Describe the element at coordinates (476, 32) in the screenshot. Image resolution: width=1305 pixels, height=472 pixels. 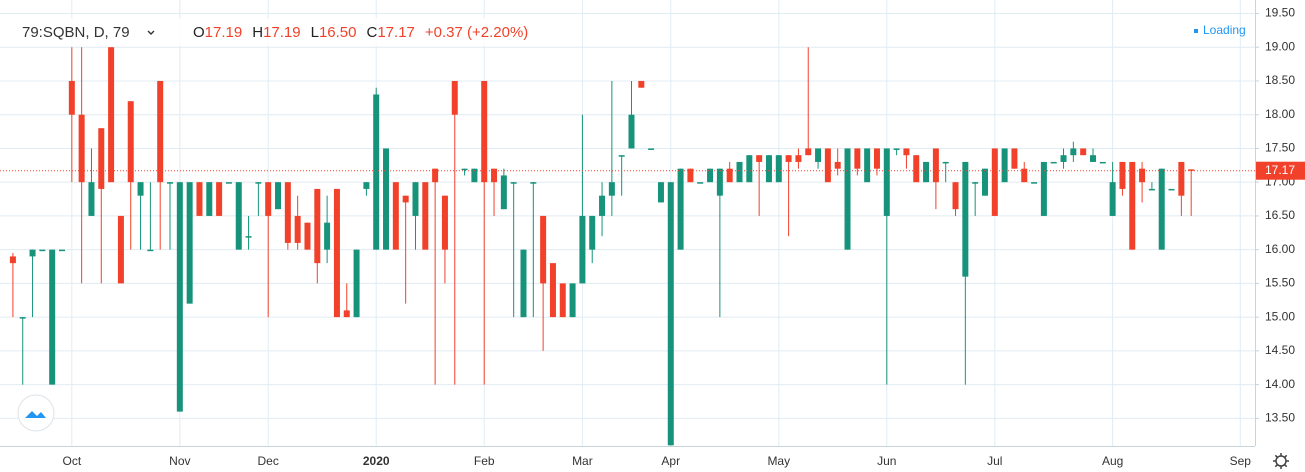
I see `change: +0.37 (+2.20%)` at that location.